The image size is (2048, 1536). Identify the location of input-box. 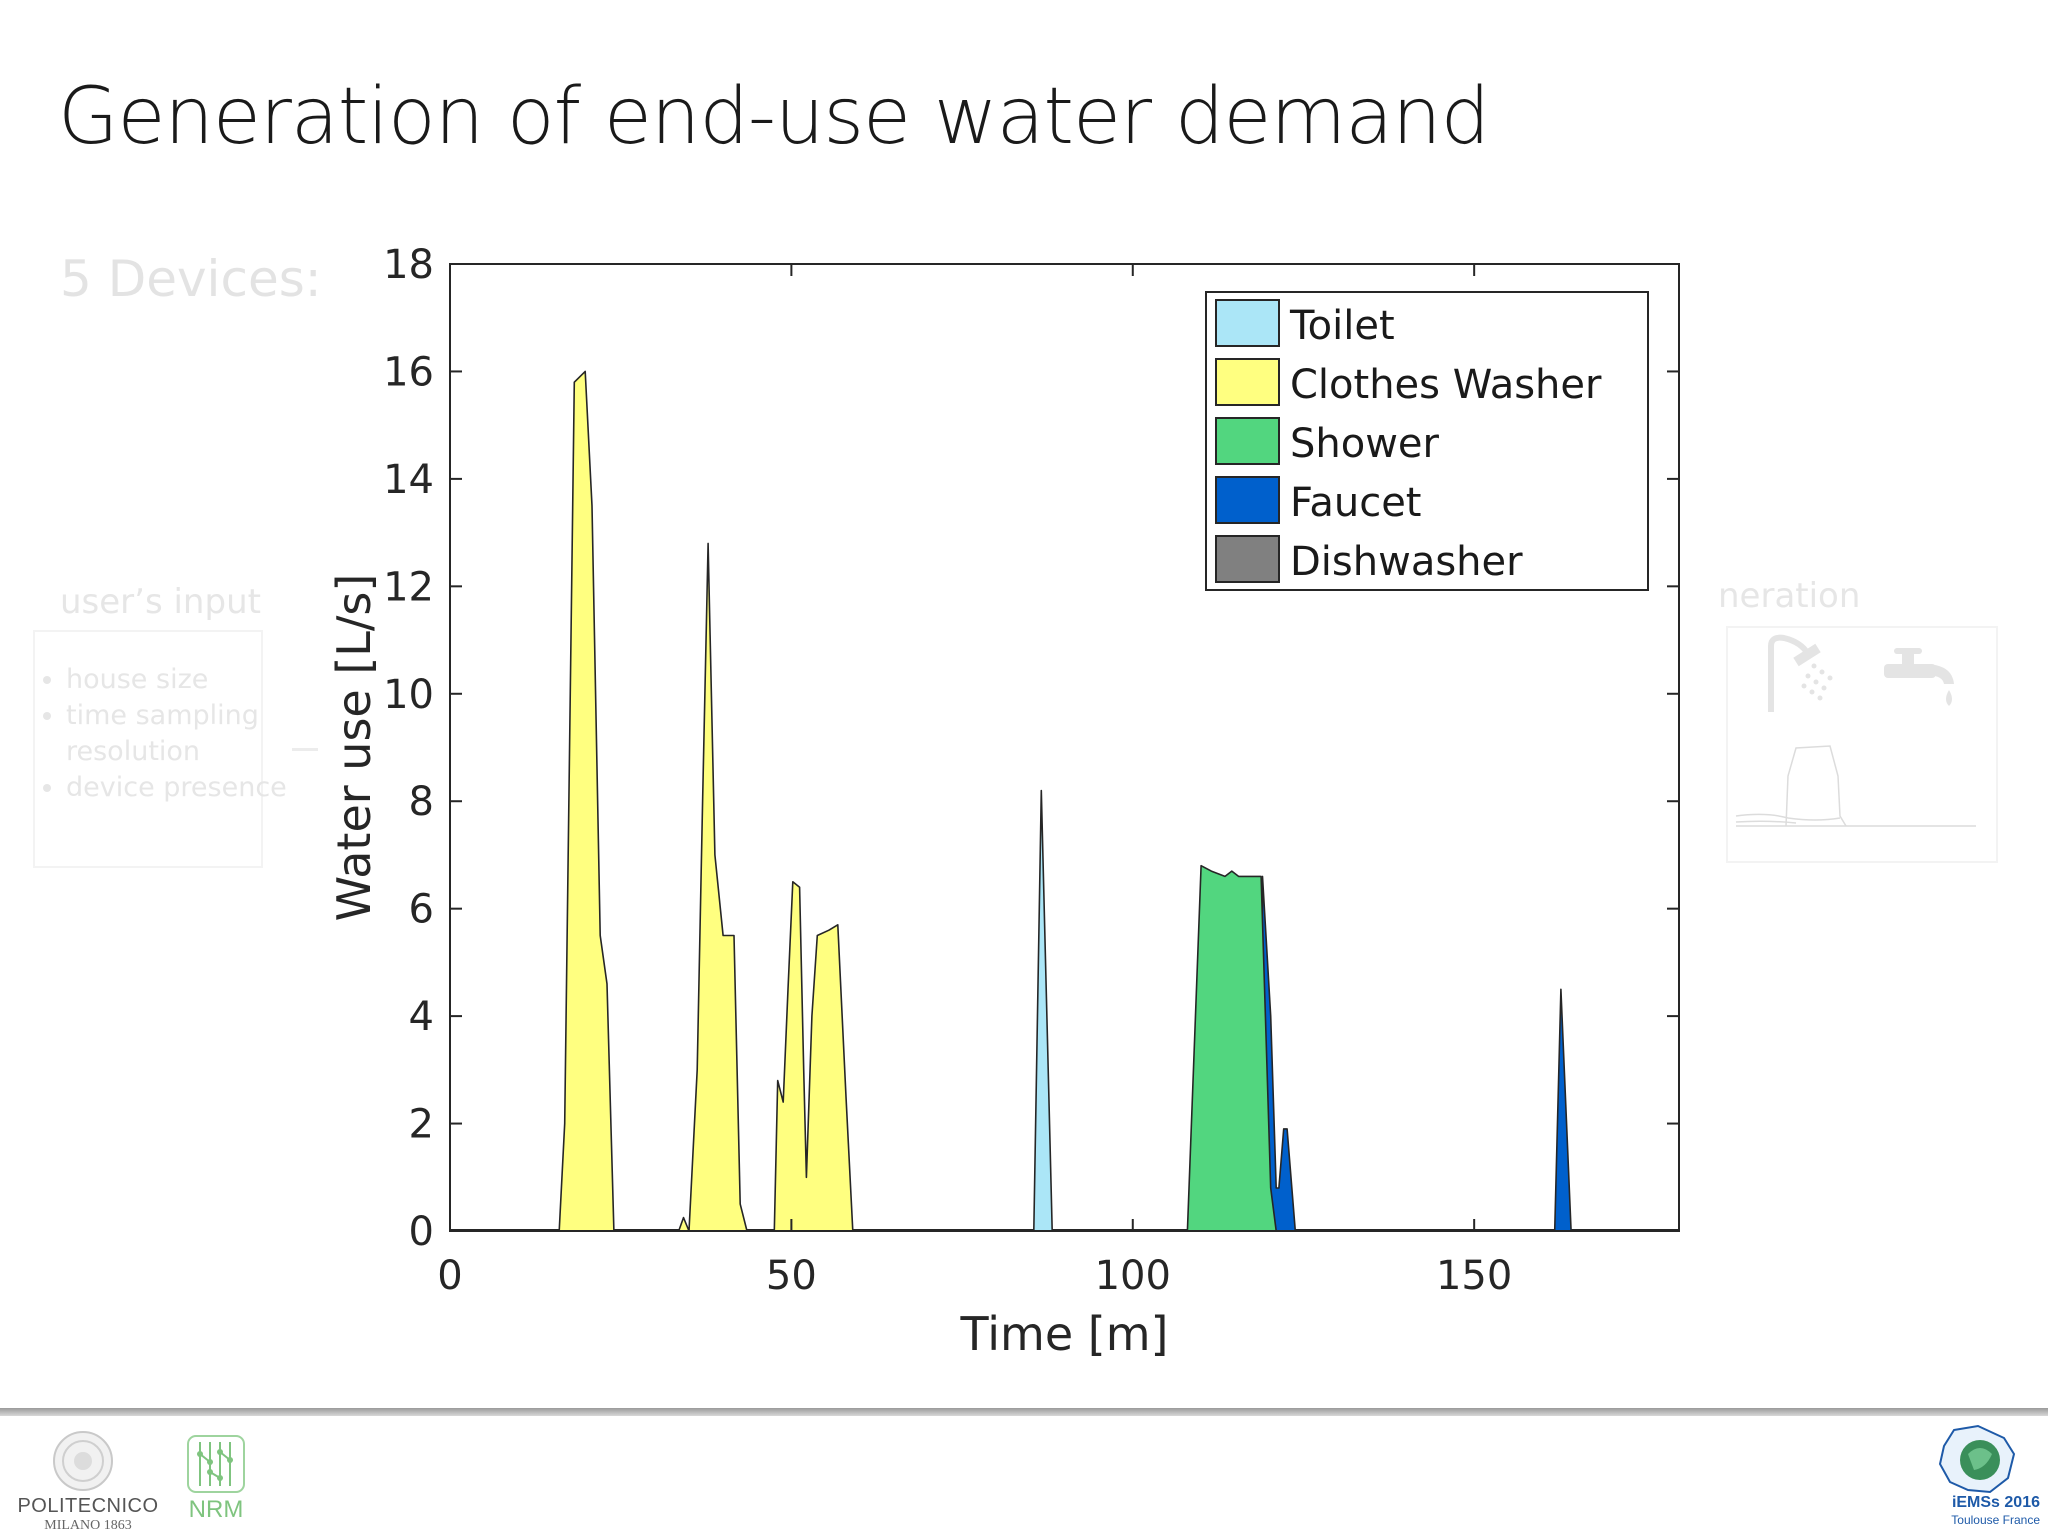
(148, 749).